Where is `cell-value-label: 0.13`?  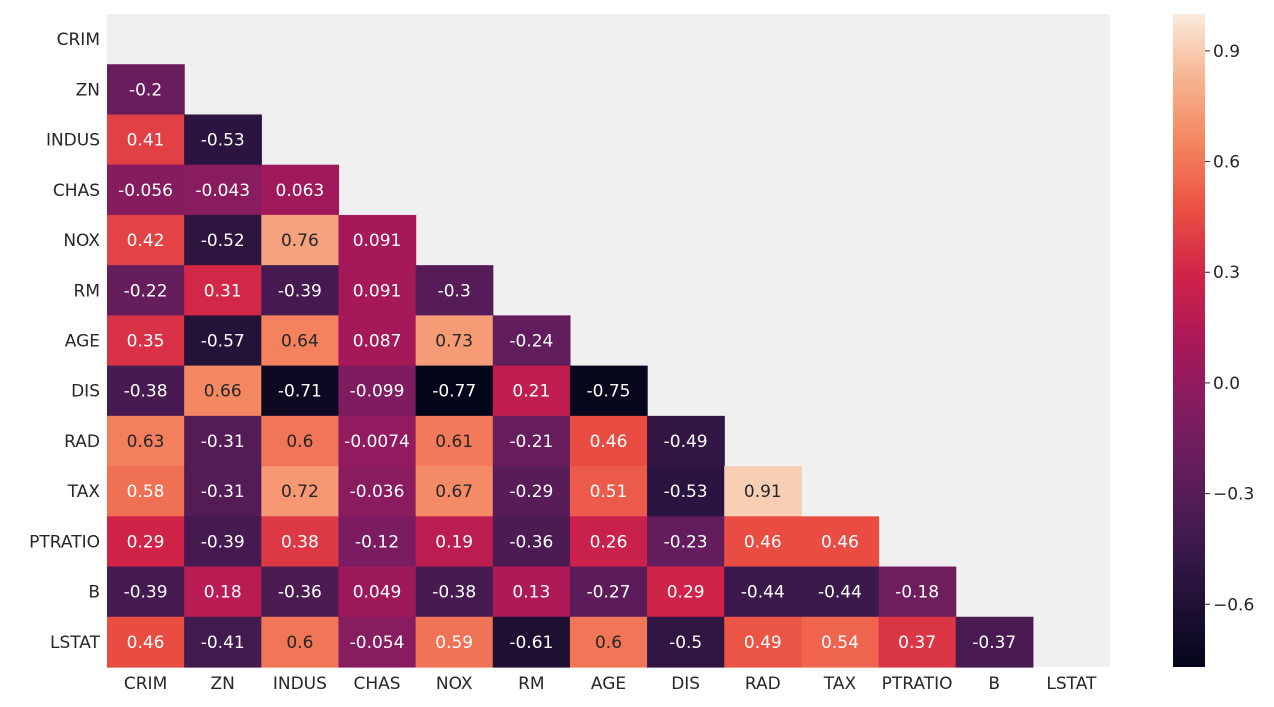 cell-value-label: 0.13 is located at coordinates (531, 593).